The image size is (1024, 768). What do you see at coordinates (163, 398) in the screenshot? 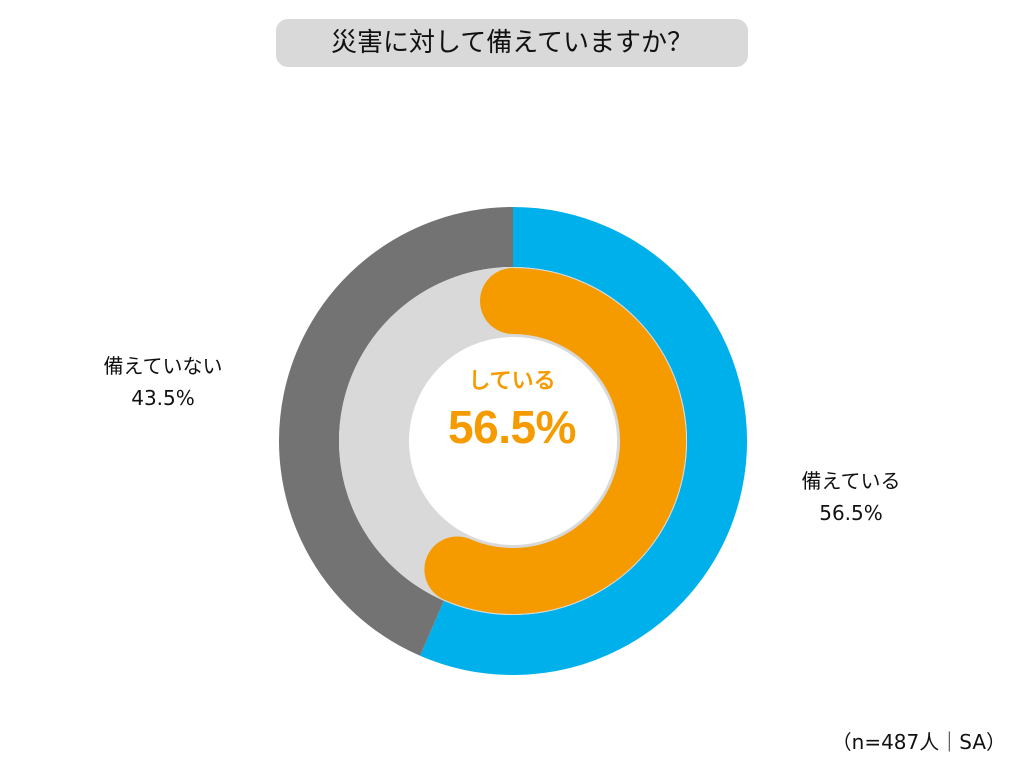
I see `not-prepared-percentage-label: 43.5%` at bounding box center [163, 398].